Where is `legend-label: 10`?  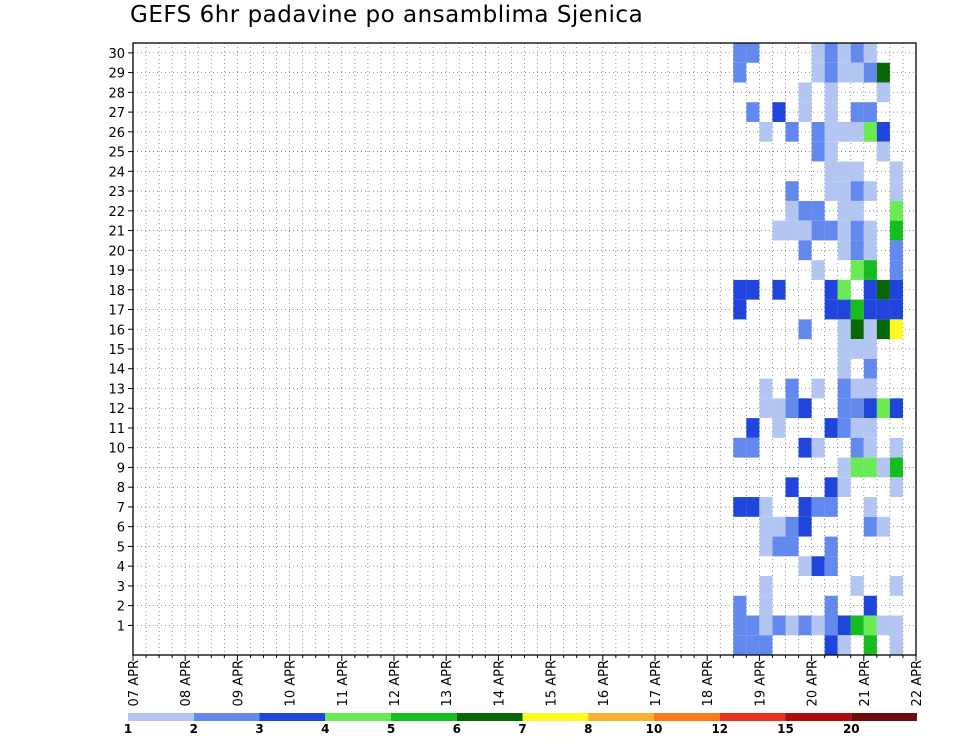
legend-label: 10 is located at coordinates (654, 729).